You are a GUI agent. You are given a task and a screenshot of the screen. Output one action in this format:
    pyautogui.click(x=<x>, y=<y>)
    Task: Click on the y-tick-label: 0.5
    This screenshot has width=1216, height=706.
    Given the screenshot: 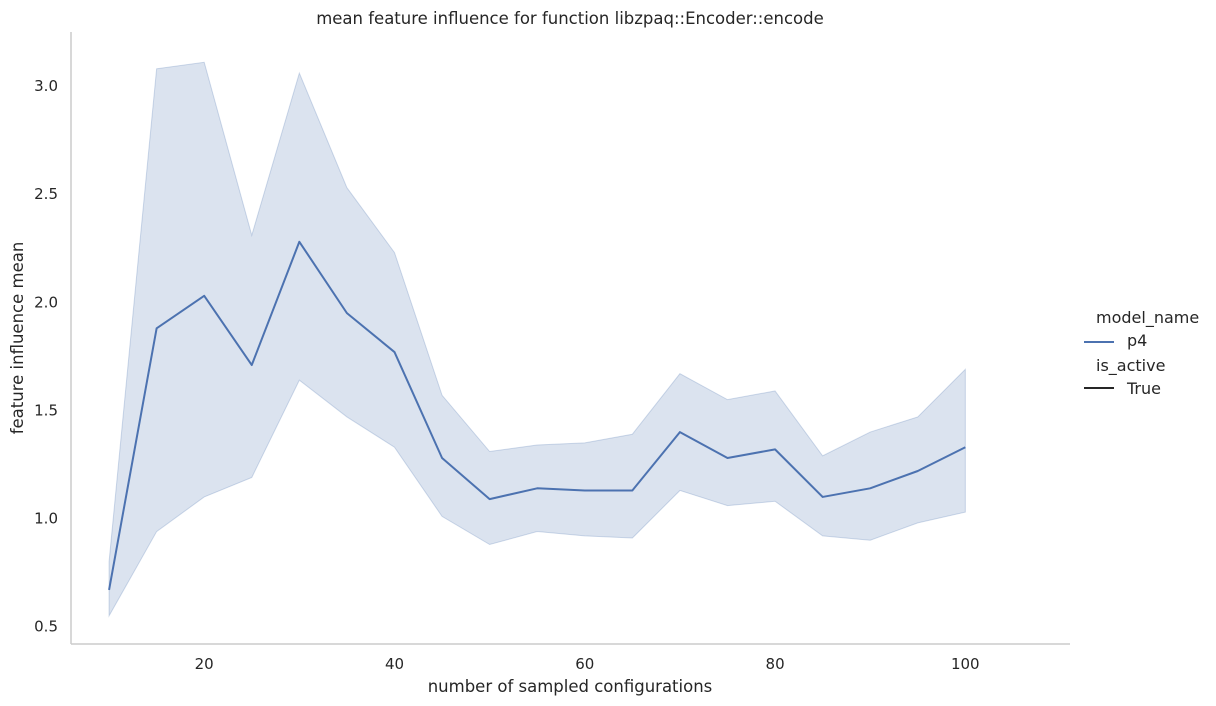 What is the action you would take?
    pyautogui.click(x=46, y=627)
    